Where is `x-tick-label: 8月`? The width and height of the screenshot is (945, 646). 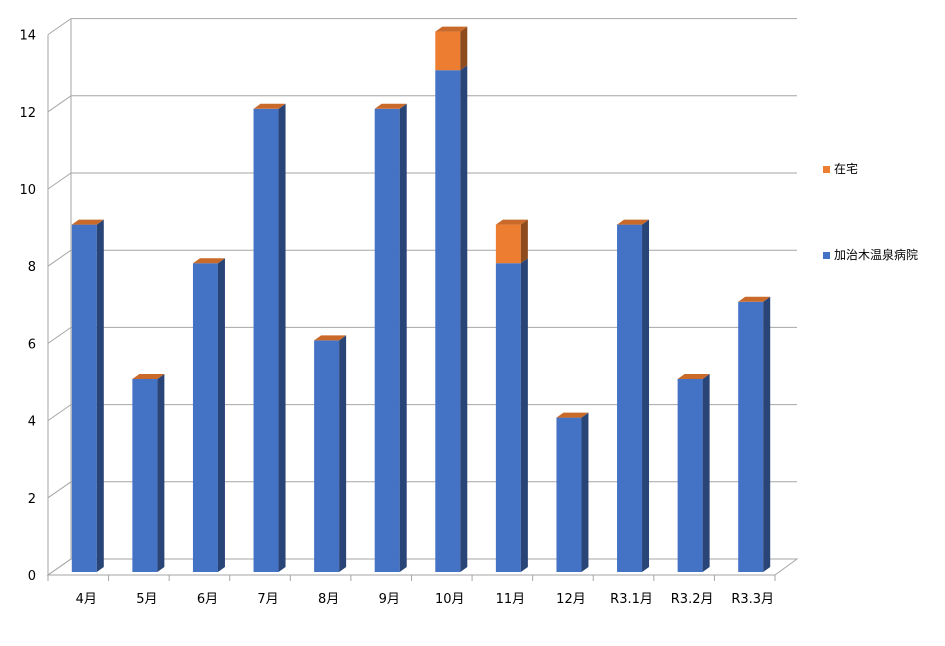
x-tick-label: 8月 is located at coordinates (328, 599).